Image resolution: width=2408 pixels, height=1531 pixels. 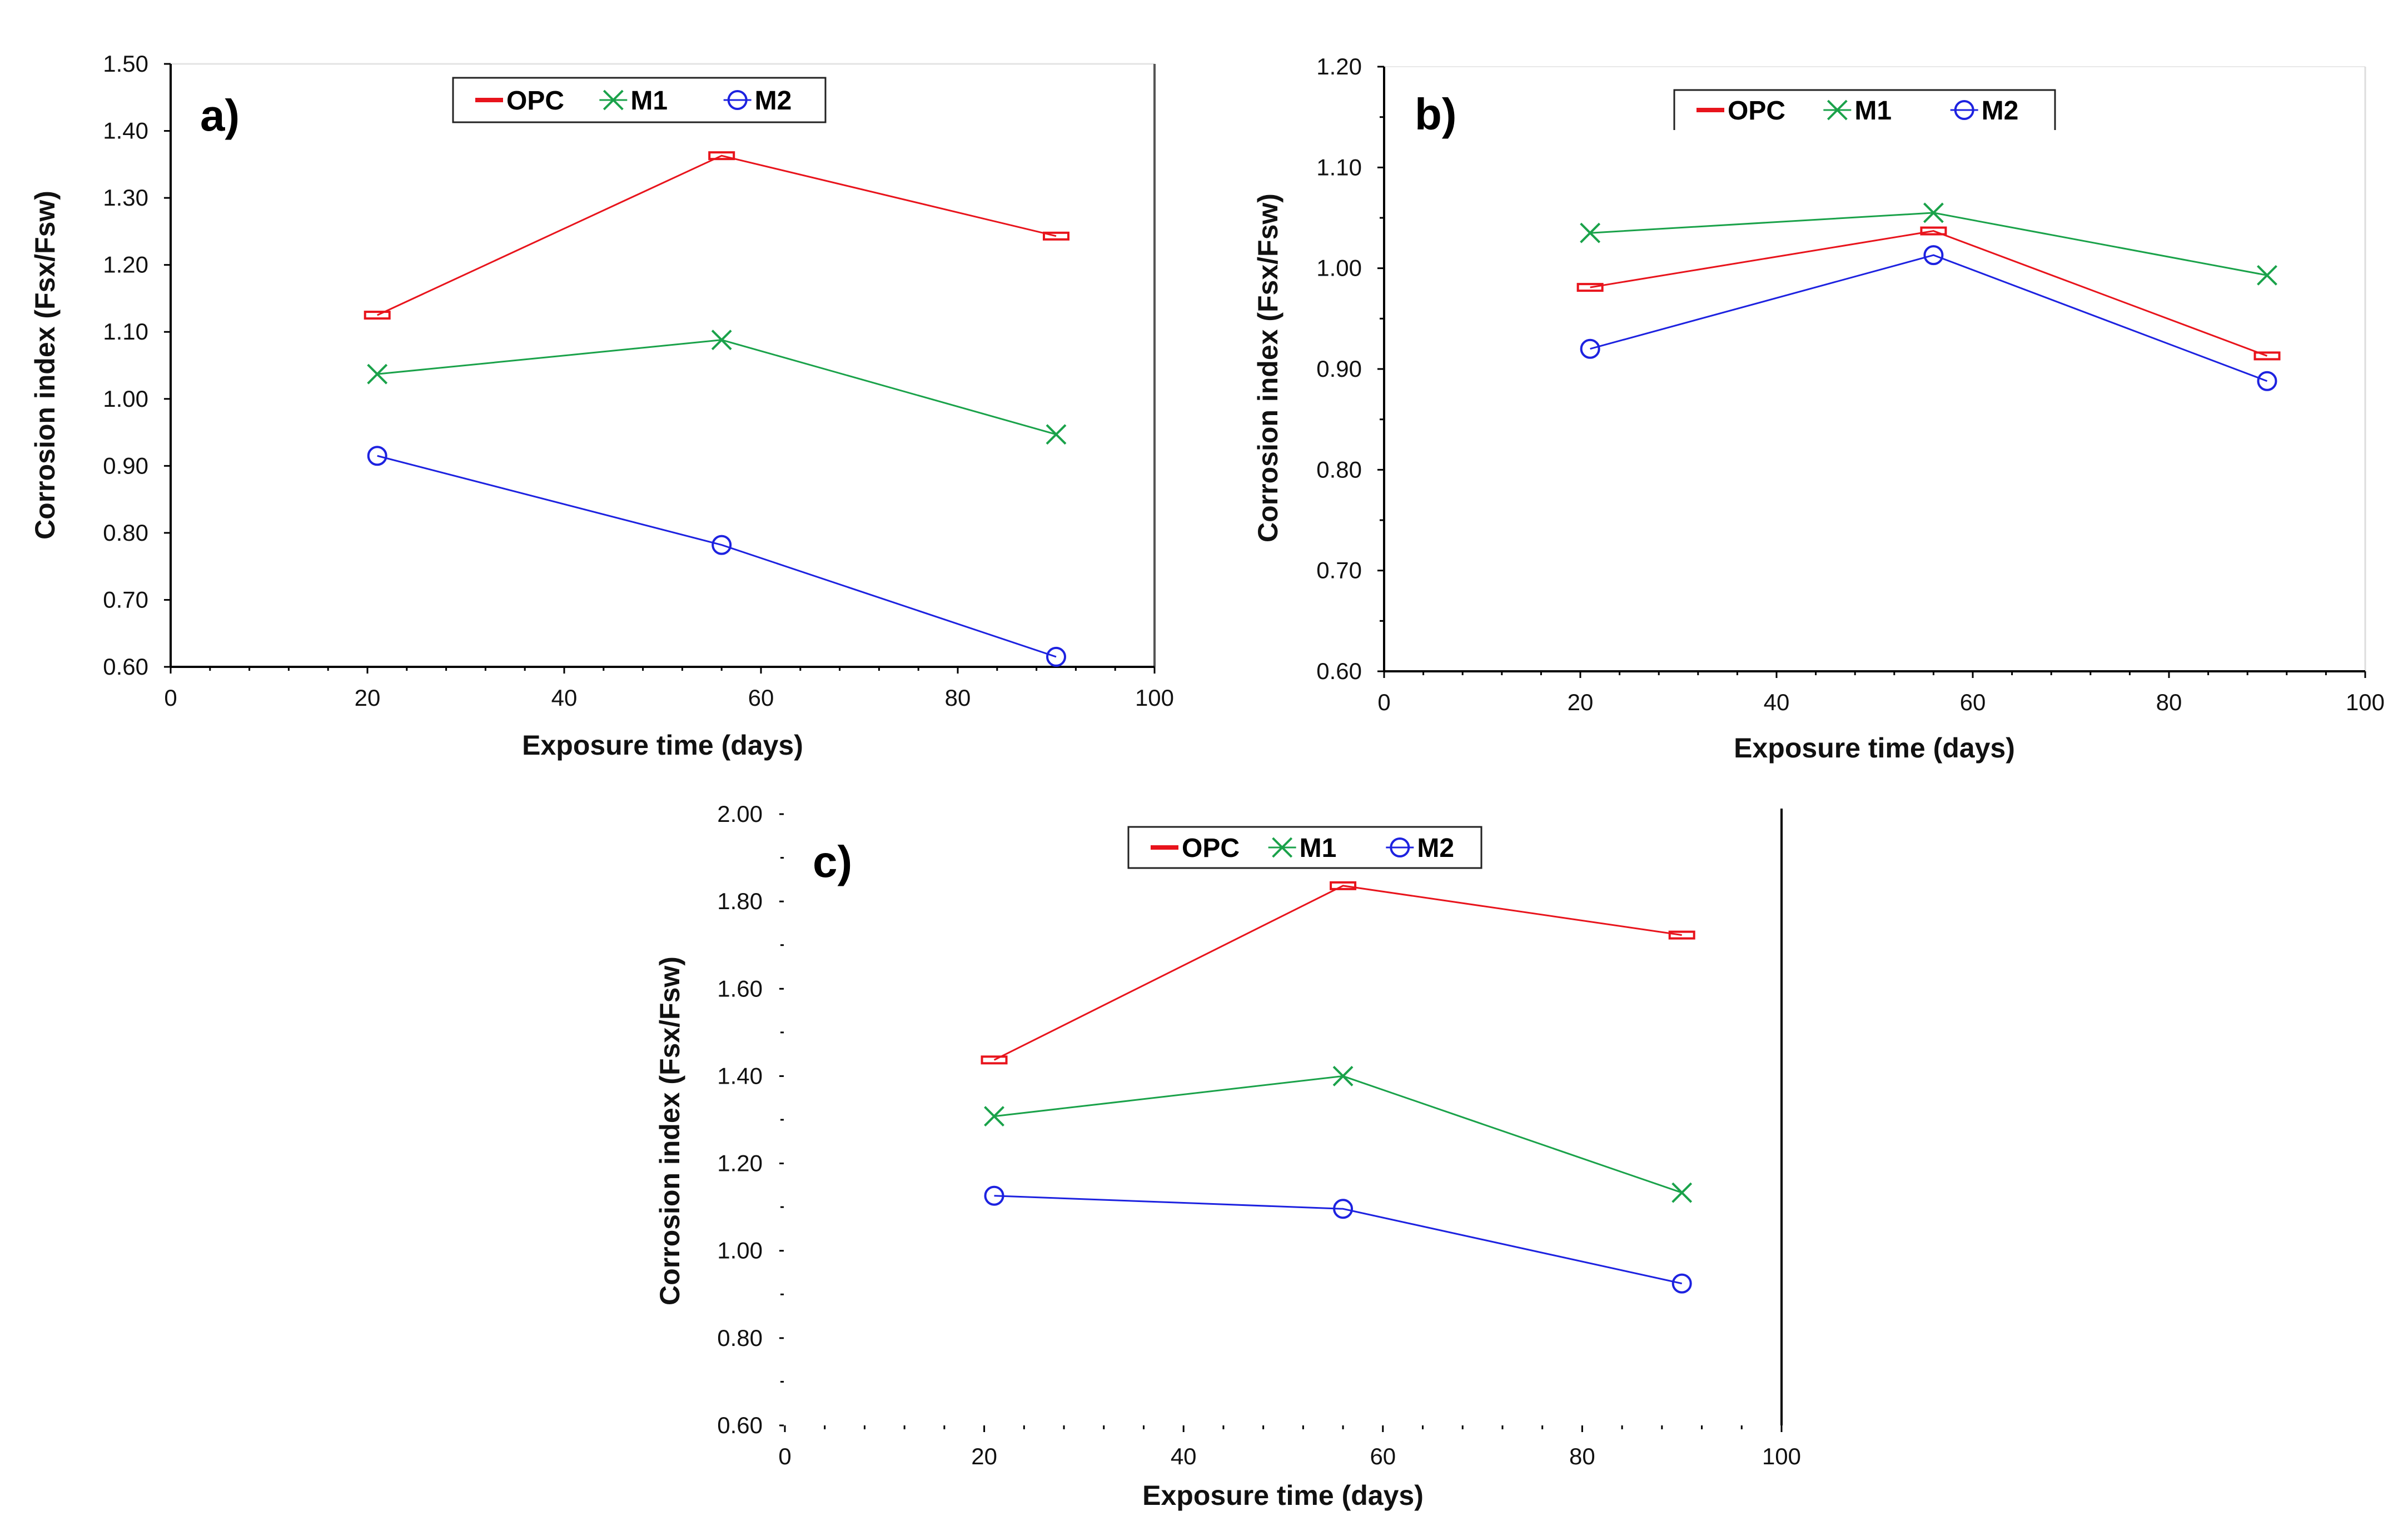 What do you see at coordinates (740, 901) in the screenshot?
I see `y-tick-label: 1.80` at bounding box center [740, 901].